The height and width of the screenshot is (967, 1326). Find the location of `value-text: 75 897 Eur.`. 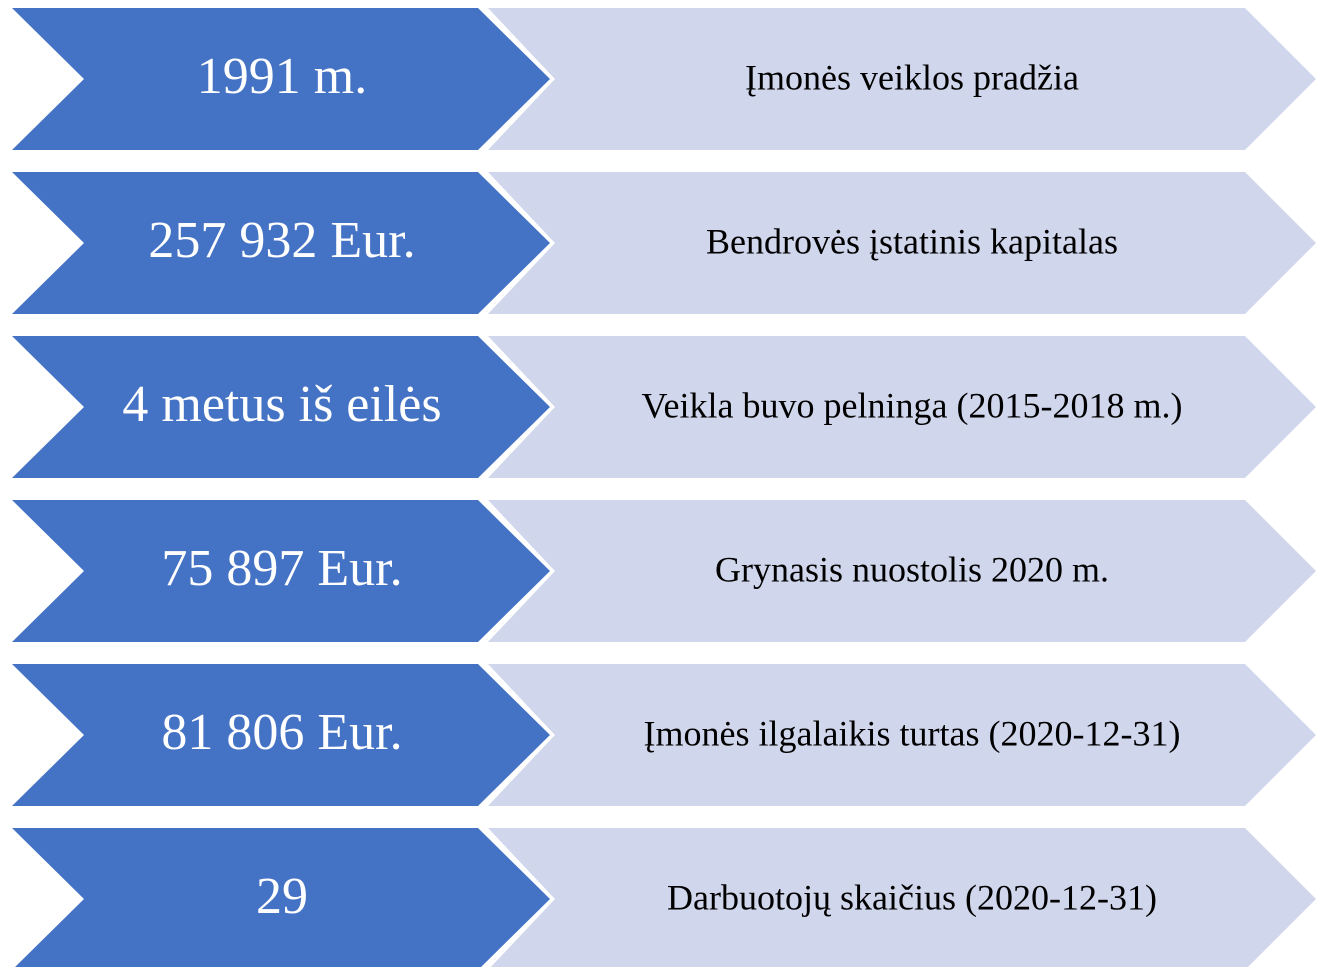

value-text: 75 897 Eur. is located at coordinates (281, 568).